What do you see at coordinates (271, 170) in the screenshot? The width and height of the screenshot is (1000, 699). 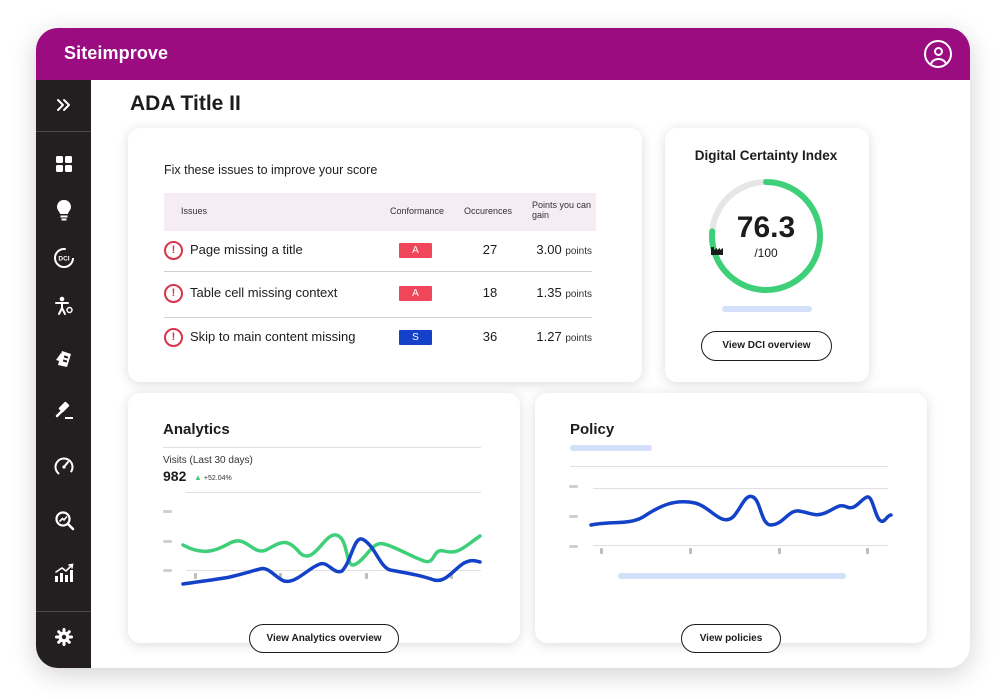 I see `issues-heading: Fix these issues to improve your score` at bounding box center [271, 170].